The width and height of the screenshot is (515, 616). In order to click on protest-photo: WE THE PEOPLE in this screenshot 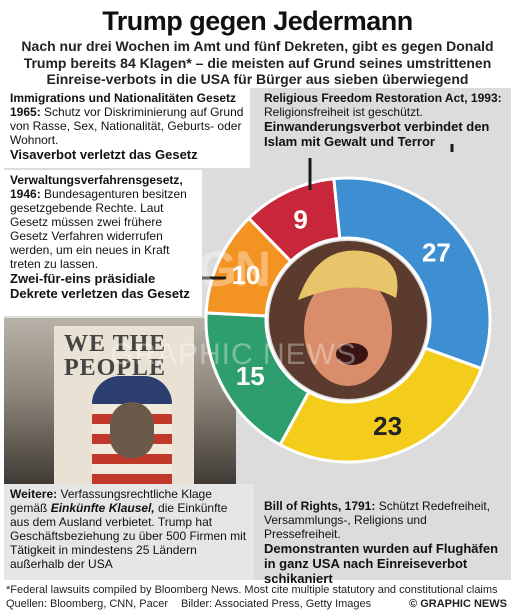, I will do `click(120, 401)`.